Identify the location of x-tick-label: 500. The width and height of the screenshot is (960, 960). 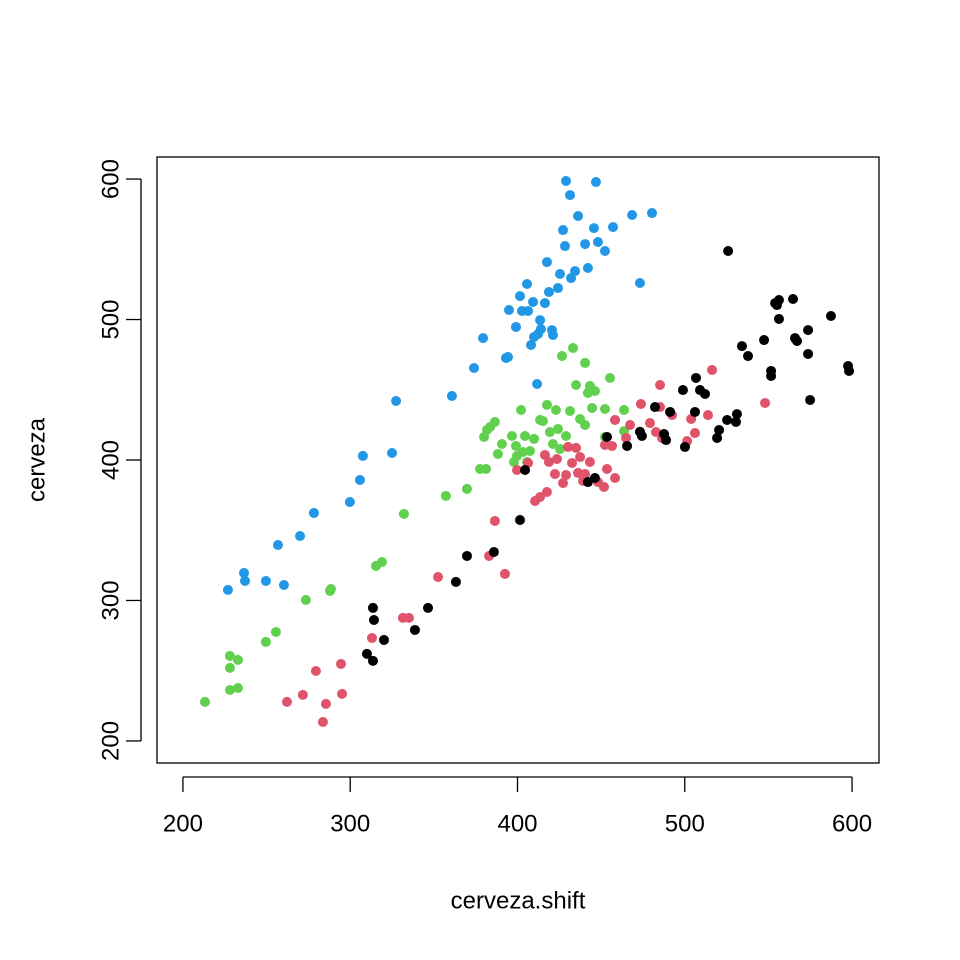
(685, 823).